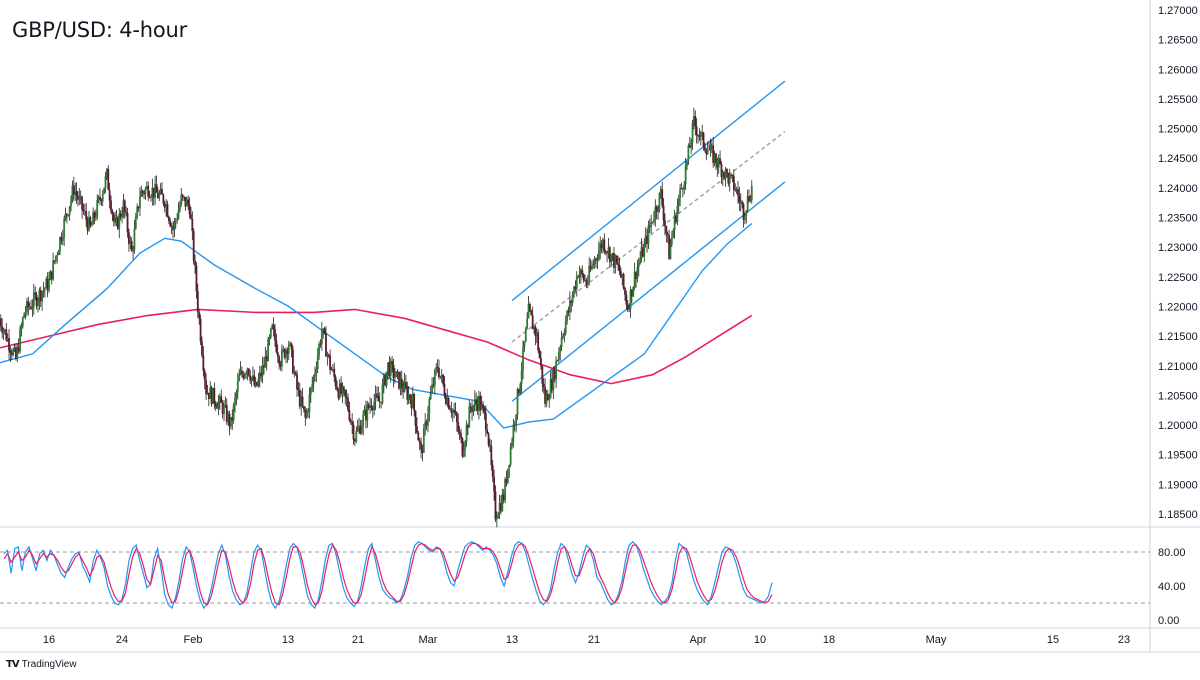 This screenshot has height=680, width=1200. What do you see at coordinates (41, 664) in the screenshot?
I see `tradingview-branding: TV TradingView` at bounding box center [41, 664].